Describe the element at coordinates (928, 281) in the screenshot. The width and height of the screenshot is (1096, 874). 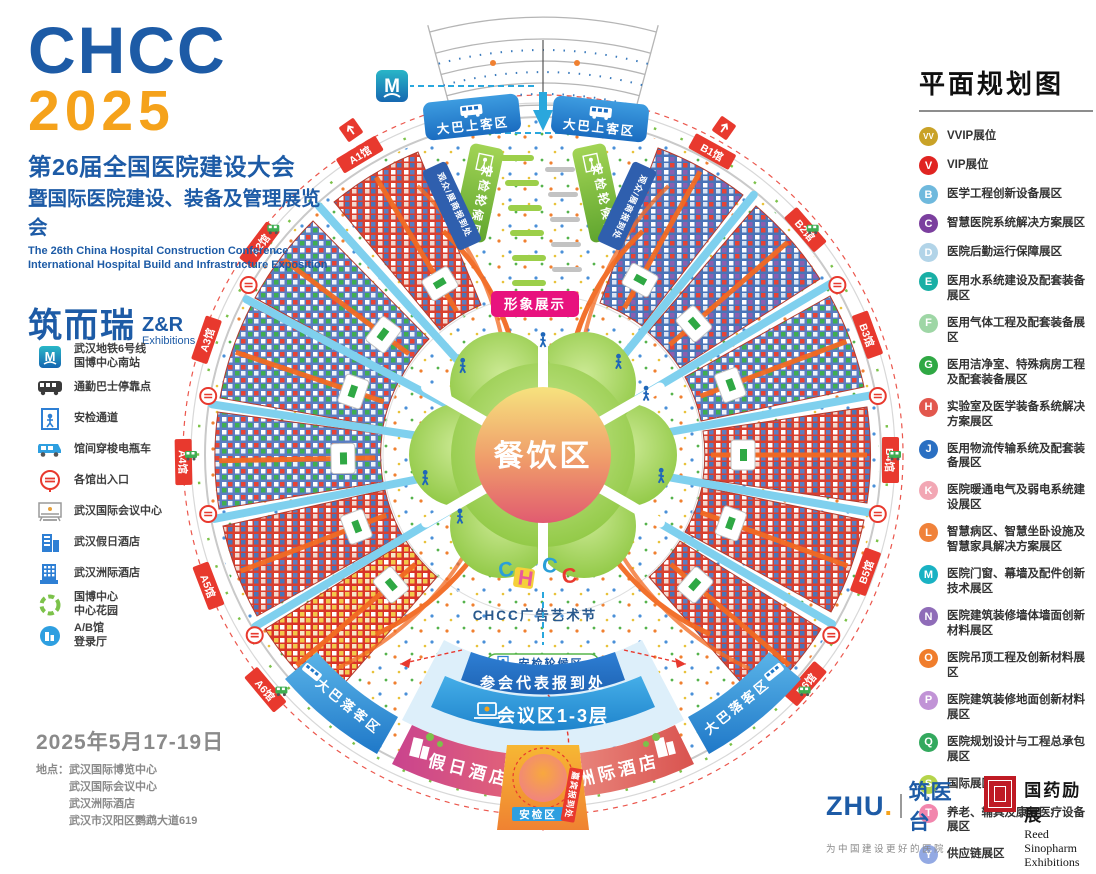
I see `badge-e: E` at that location.